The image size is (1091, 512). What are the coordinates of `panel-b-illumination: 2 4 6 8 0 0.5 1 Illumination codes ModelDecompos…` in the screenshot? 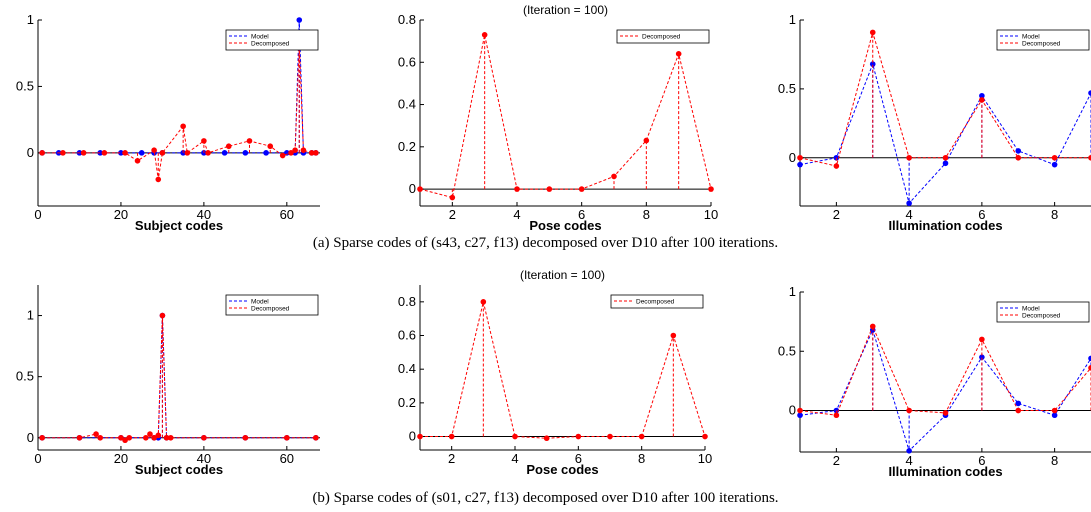 It's located at (934, 381).